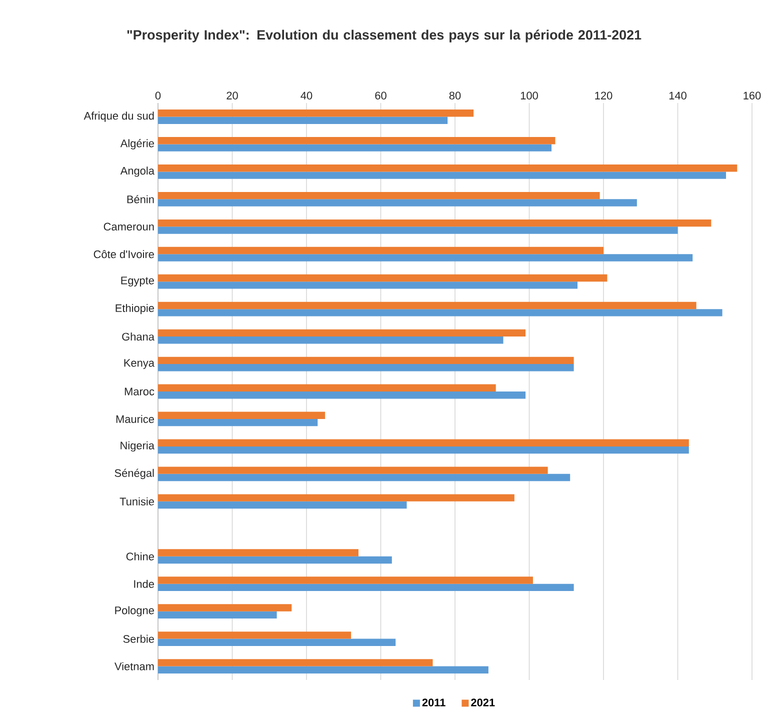 The width and height of the screenshot is (769, 726). Describe the element at coordinates (134, 666) in the screenshot. I see `y-tick-label: Vietnam` at that location.